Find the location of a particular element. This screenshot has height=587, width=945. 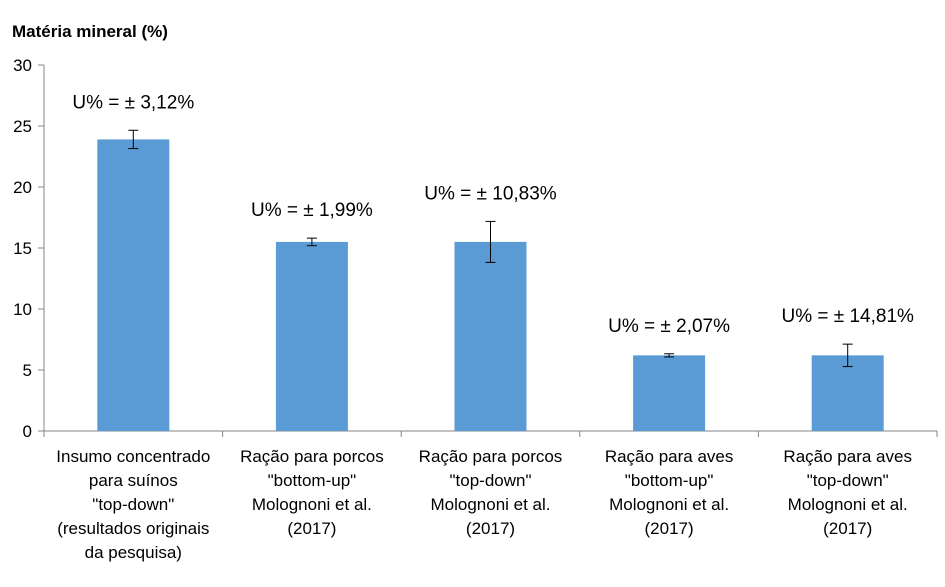

uncertainty-label: U% = ± 1,99% is located at coordinates (312, 210).